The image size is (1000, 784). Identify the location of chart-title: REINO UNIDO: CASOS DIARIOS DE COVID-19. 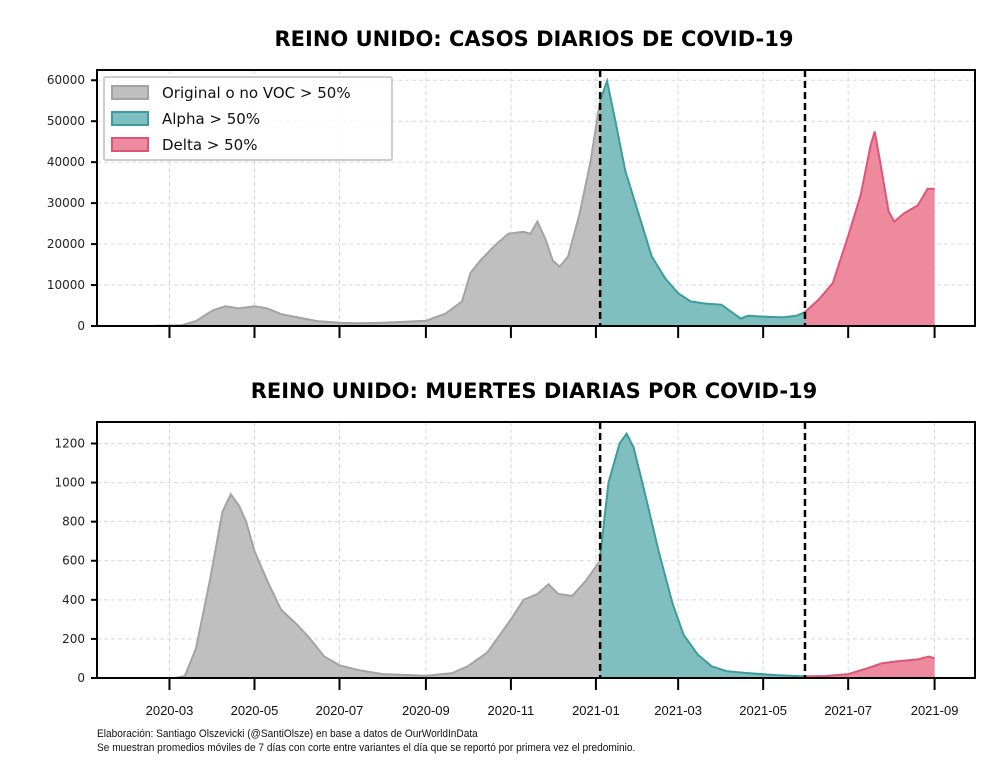
(534, 39).